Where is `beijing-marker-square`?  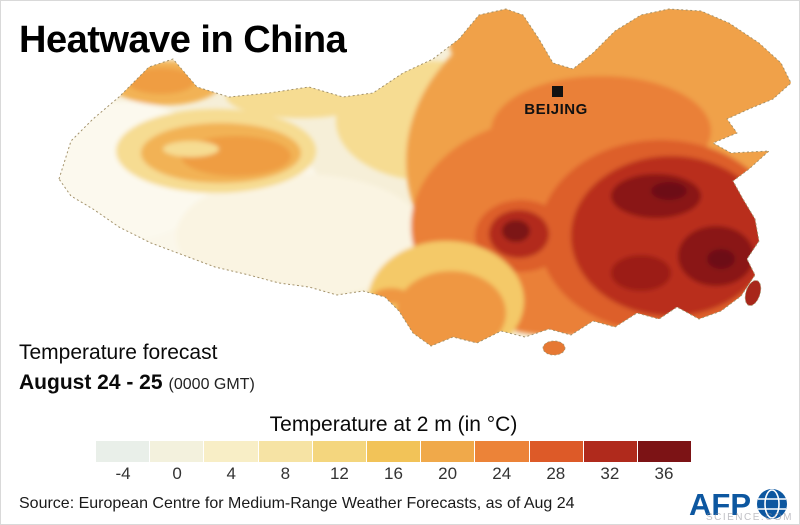 beijing-marker-square is located at coordinates (557, 91).